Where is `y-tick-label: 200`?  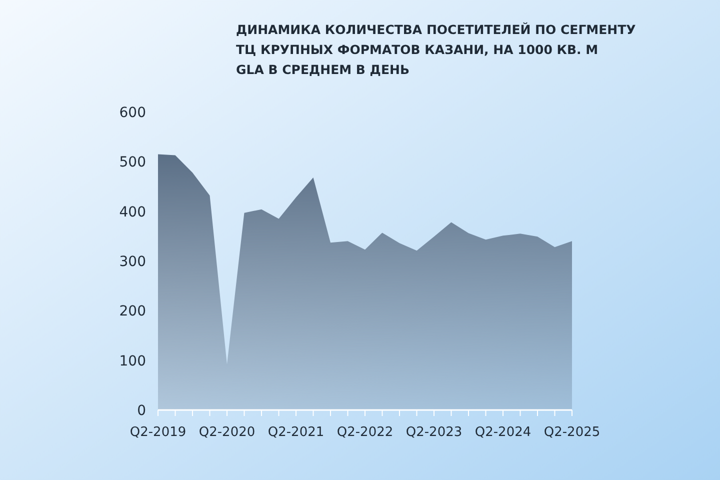 y-tick-label: 200 is located at coordinates (132, 312).